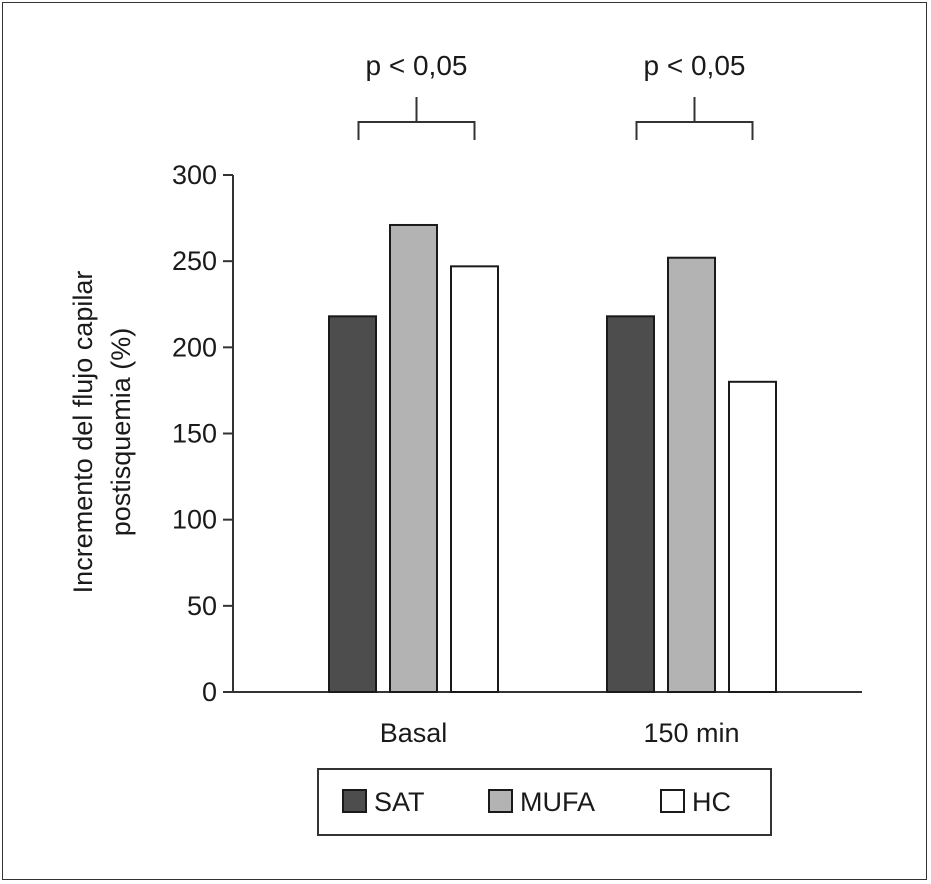  Describe the element at coordinates (194, 520) in the screenshot. I see `y-tick-label: 100` at that location.